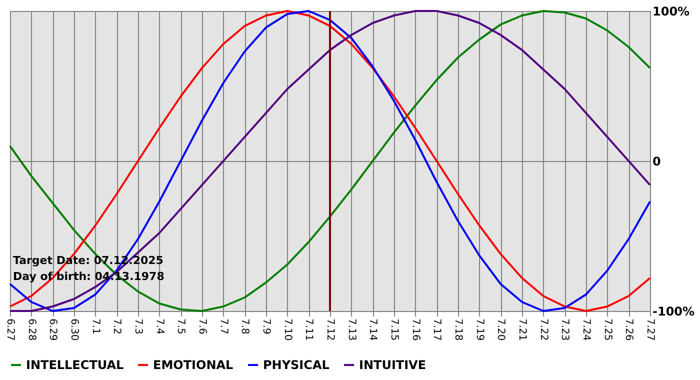  I want to click on x-tick-label: 7.27, so click(650, 329).